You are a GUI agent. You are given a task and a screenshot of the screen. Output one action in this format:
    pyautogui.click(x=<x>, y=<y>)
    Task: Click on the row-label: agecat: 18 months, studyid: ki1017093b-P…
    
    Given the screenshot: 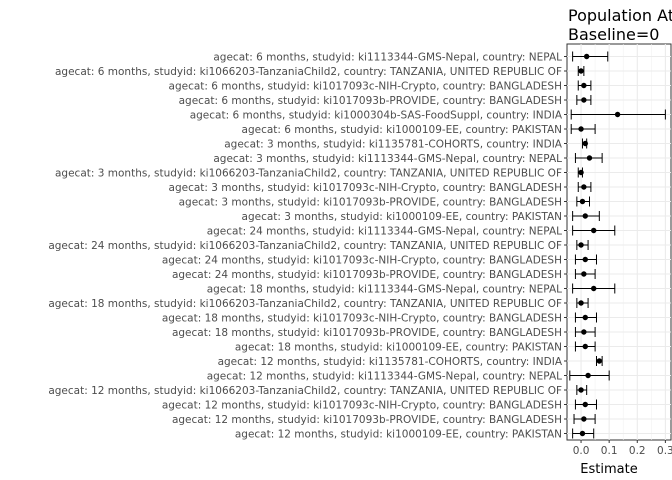 What is the action you would take?
    pyautogui.click(x=367, y=333)
    